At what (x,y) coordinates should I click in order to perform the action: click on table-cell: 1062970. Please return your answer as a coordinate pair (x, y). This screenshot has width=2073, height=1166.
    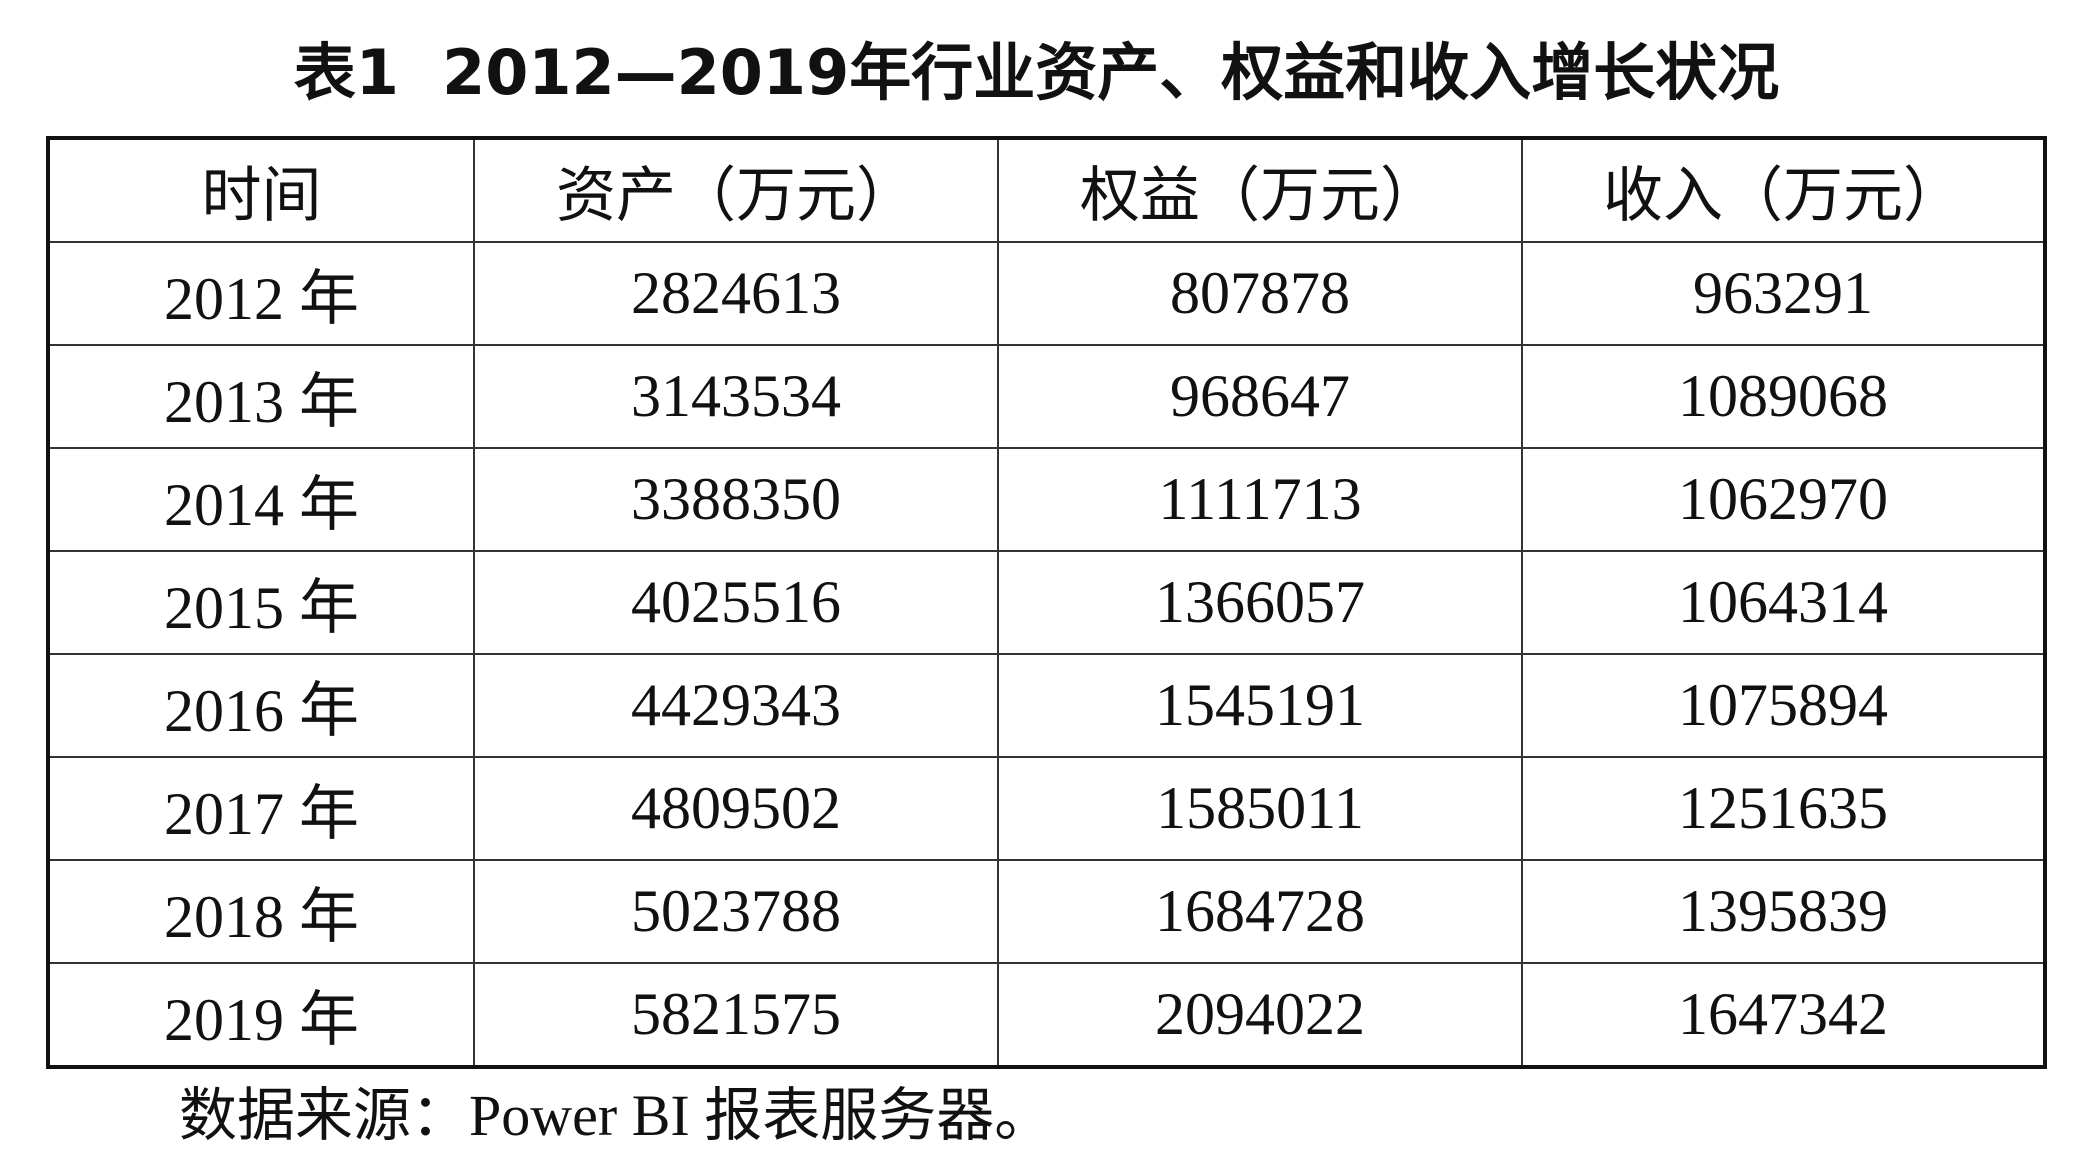
    Looking at the image, I should click on (1783, 499).